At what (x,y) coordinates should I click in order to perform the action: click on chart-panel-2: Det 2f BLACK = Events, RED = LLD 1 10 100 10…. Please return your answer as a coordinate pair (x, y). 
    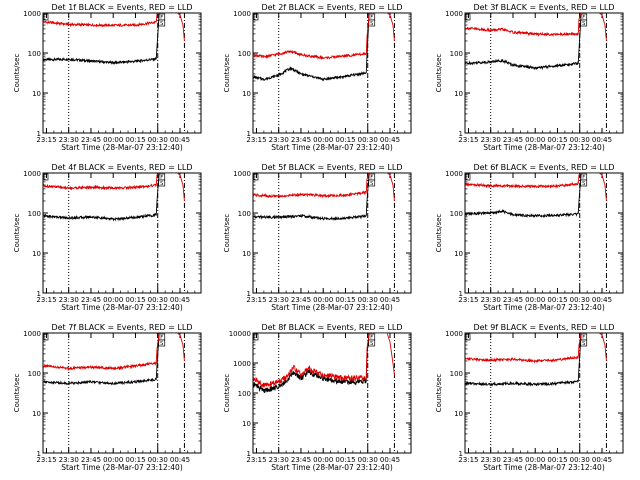
    Looking at the image, I should click on (317, 77).